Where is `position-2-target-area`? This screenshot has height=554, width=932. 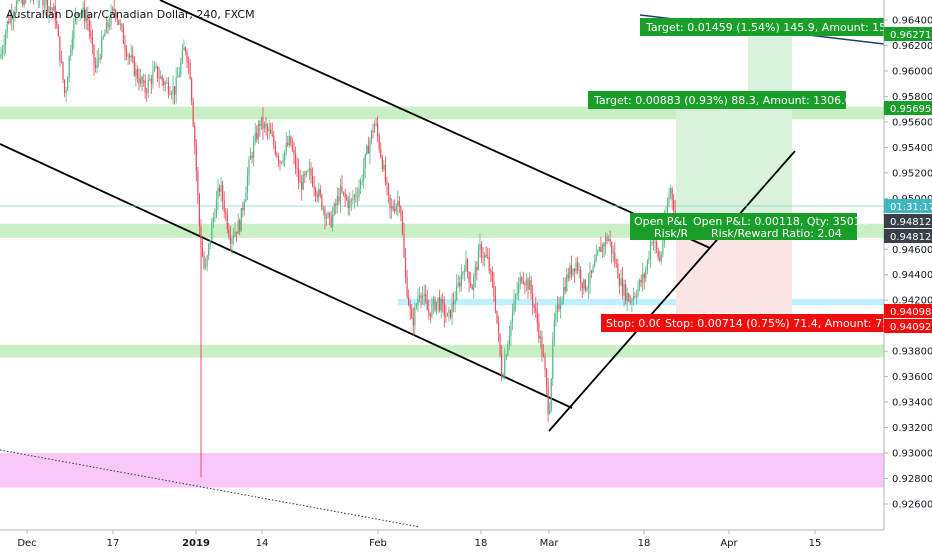
position-2-target-area is located at coordinates (770, 129).